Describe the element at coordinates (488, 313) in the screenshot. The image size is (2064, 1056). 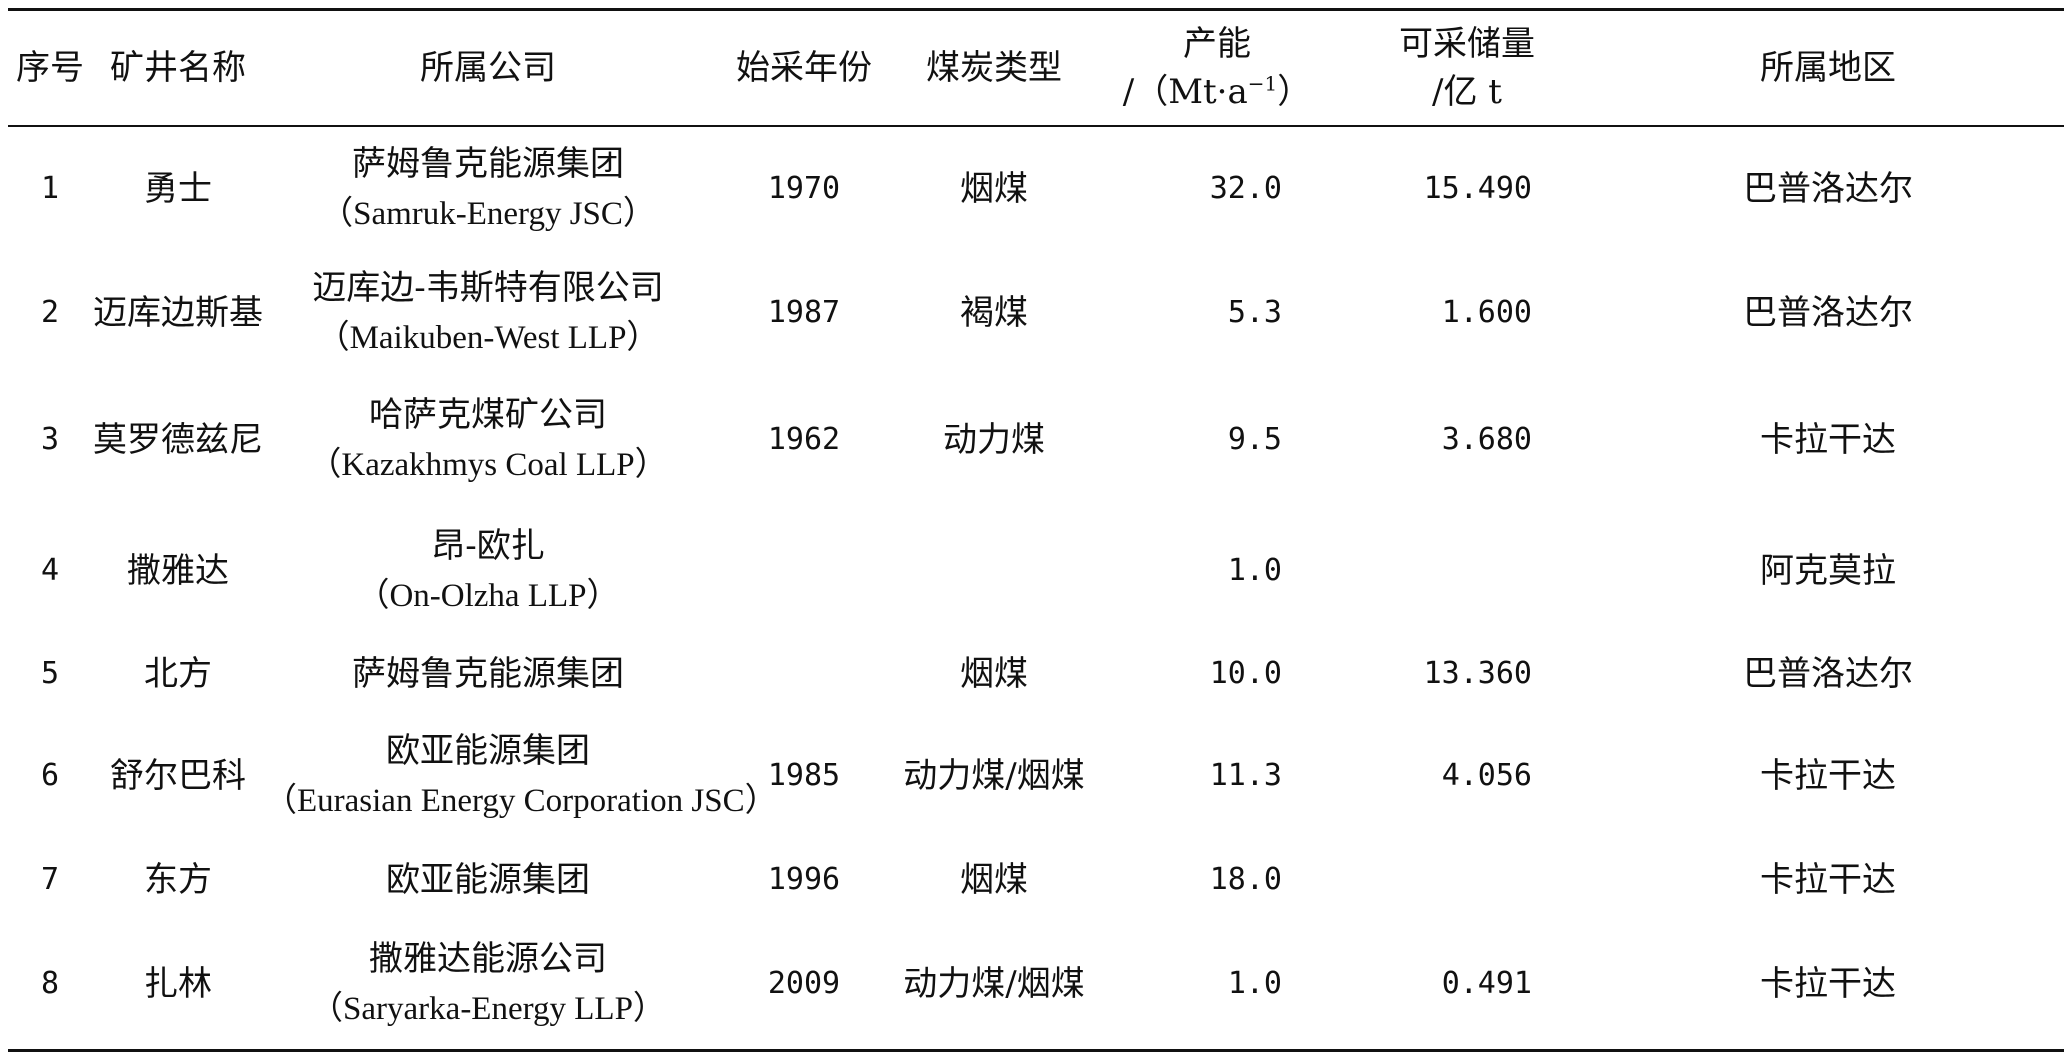
I see `cell-company: 迈库边-韦斯特有限公司 （Maikuben-West LLP）` at that location.